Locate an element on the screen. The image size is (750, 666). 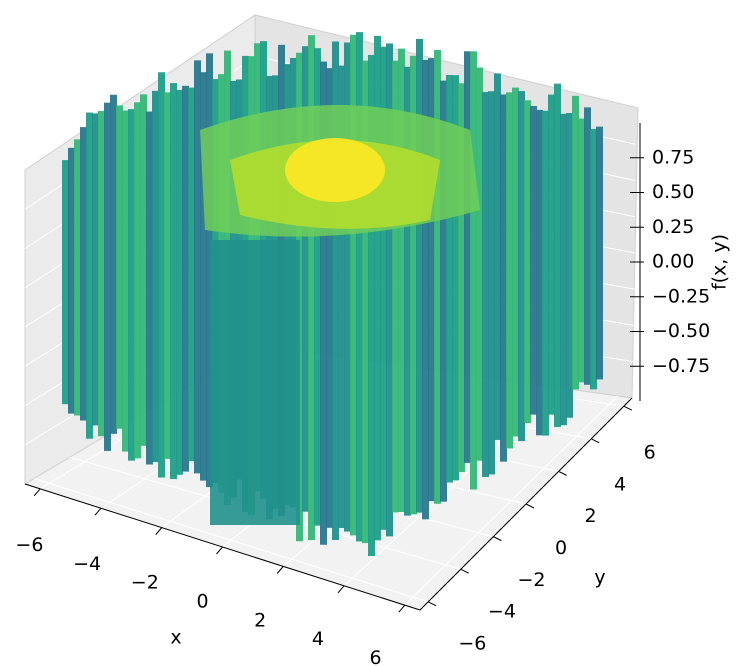
z-tick-label: 0.00 is located at coordinates (673, 262).